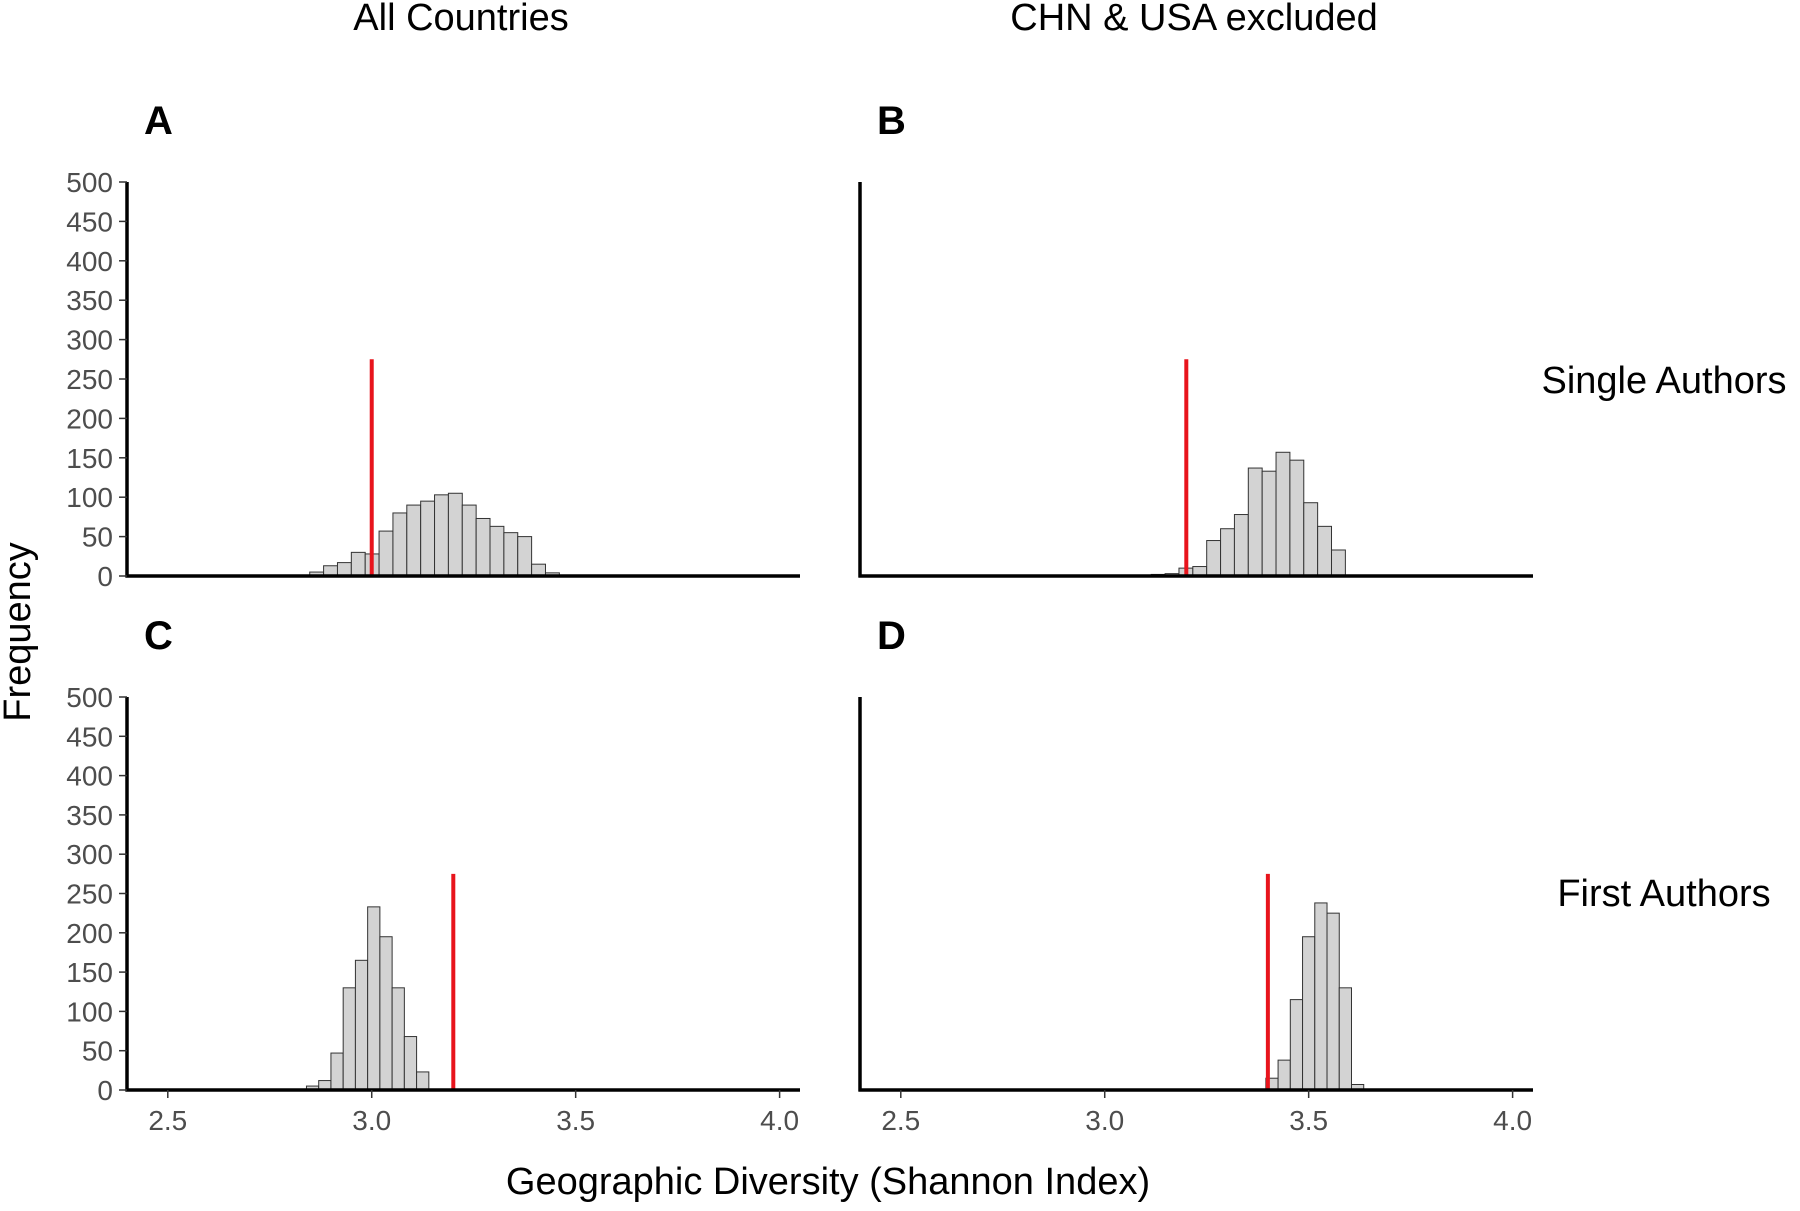 The width and height of the screenshot is (1800, 1211). Describe the element at coordinates (158, 636) in the screenshot. I see `panel-tag: C` at that location.